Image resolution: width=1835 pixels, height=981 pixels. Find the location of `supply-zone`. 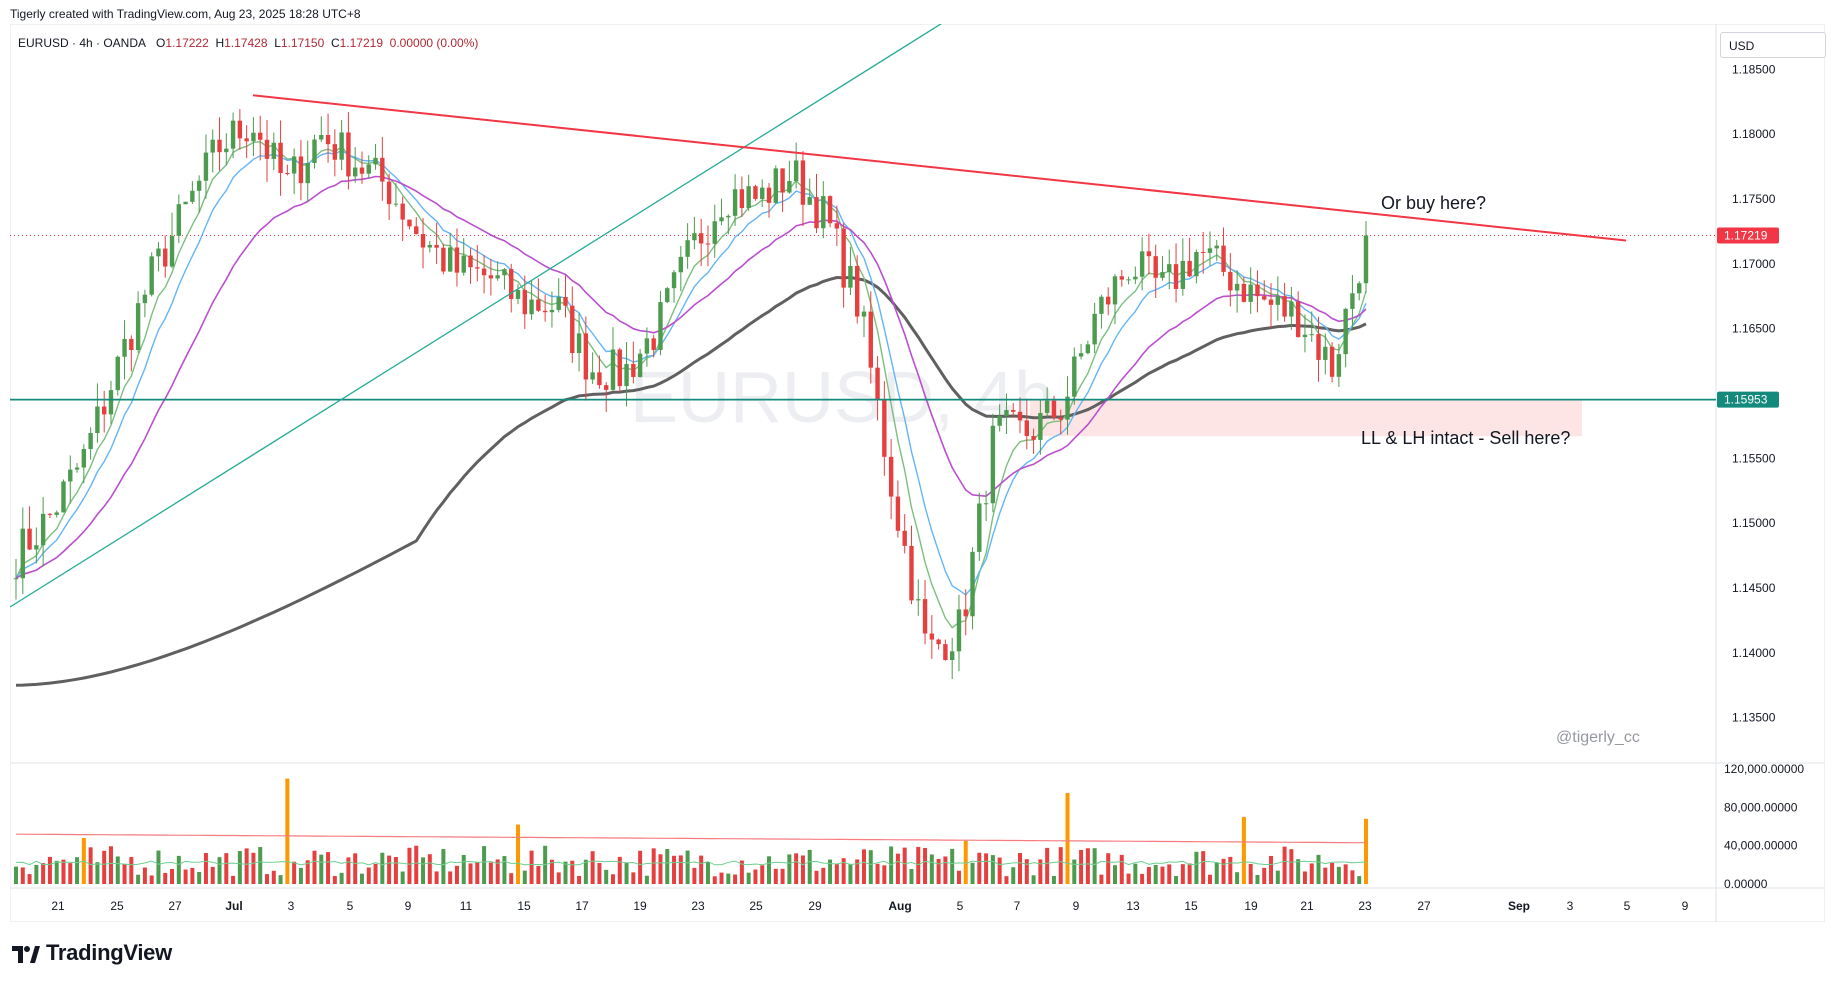

supply-zone is located at coordinates (1306, 418).